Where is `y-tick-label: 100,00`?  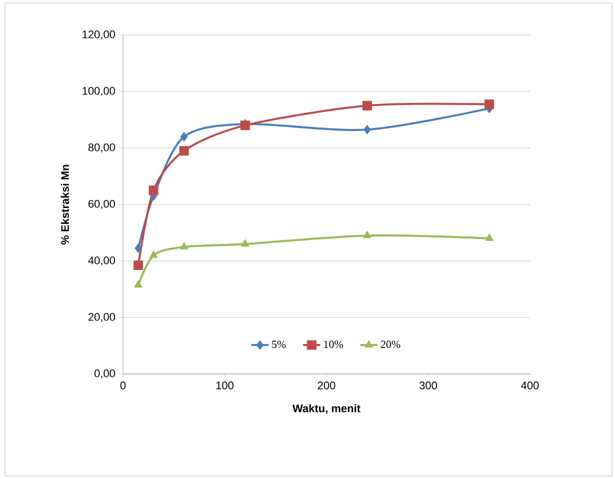 y-tick-label: 100,00 is located at coordinates (99, 91).